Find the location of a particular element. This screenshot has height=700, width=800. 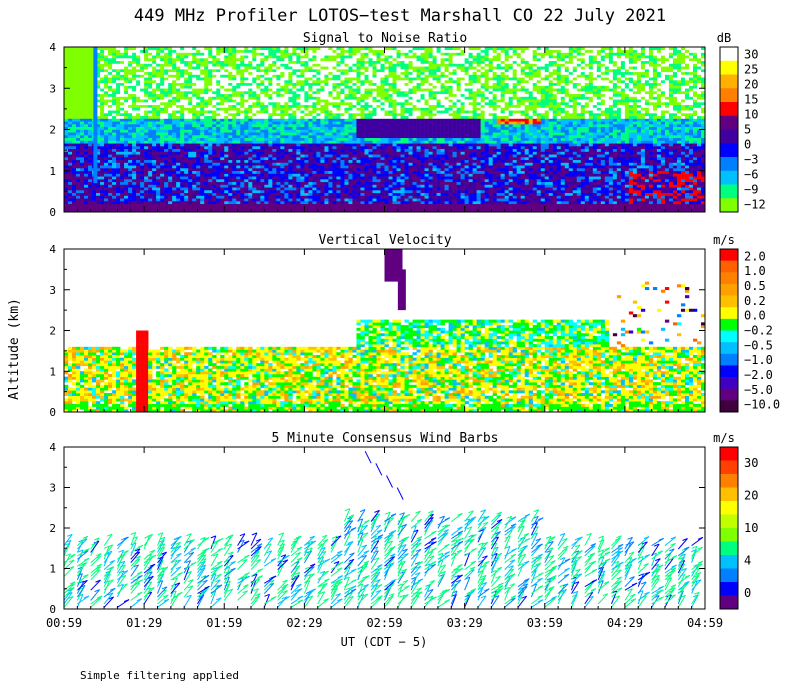

colorbar: 30 20 10 4 0 is located at coordinates (738, 528).